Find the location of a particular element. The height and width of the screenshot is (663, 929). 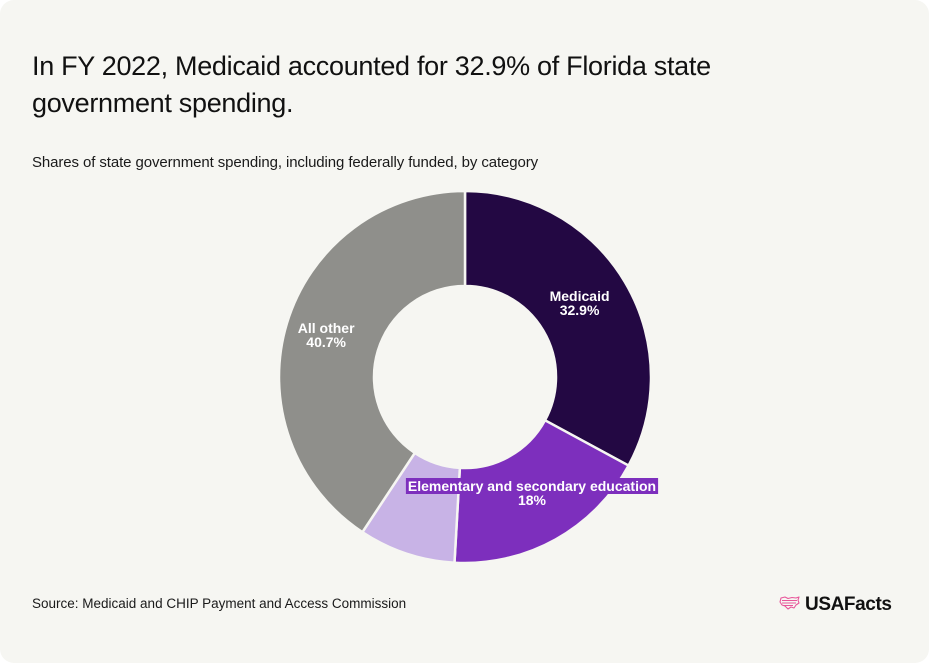

slice-category-label: Medicaid is located at coordinates (580, 296).